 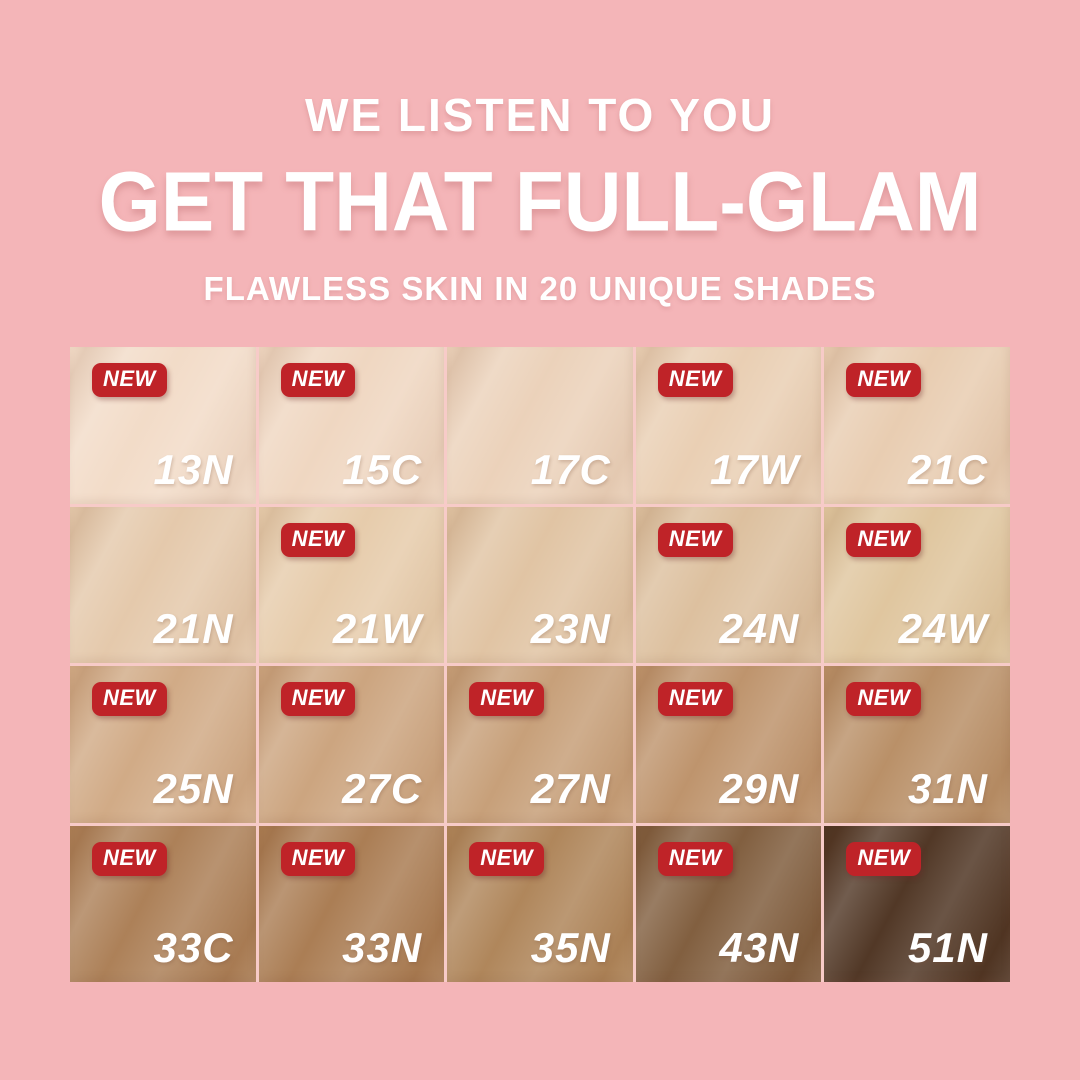 What do you see at coordinates (947, 947) in the screenshot?
I see `shade-label: 51N` at bounding box center [947, 947].